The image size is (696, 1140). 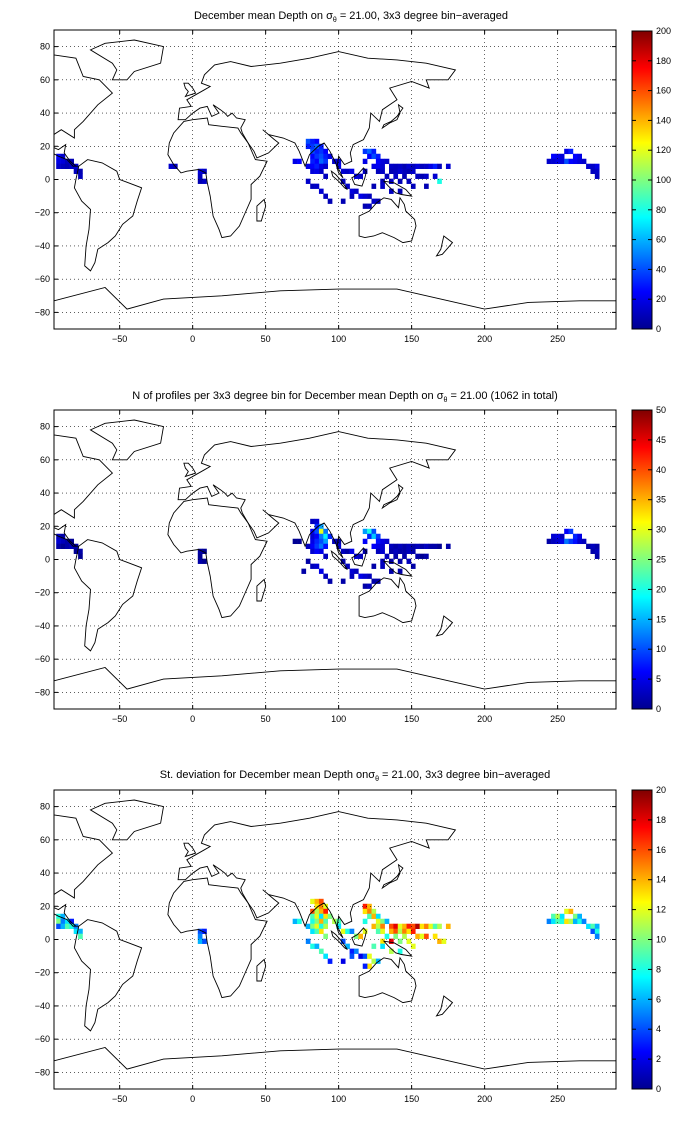 What do you see at coordinates (658, 969) in the screenshot?
I see `colorbar-tick-label: 8` at bounding box center [658, 969].